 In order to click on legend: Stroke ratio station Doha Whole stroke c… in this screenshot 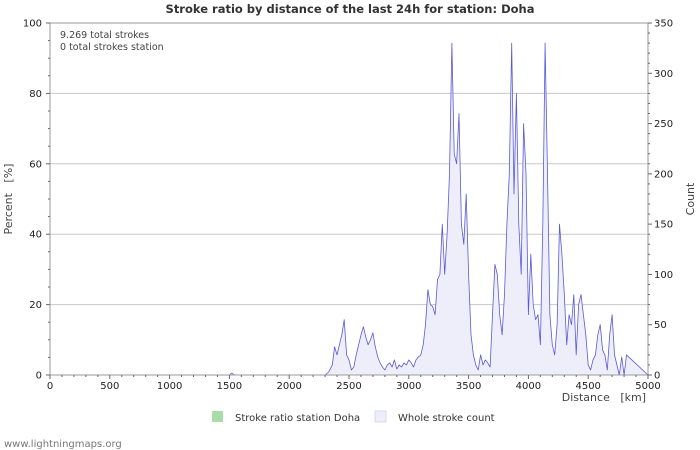, I will do `click(353, 417)`.